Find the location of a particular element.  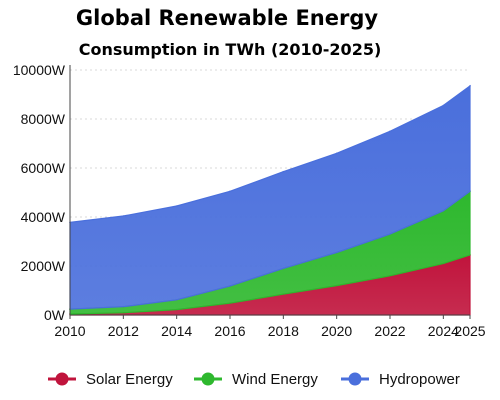

legend-label: Solar Energy is located at coordinates (129, 379).